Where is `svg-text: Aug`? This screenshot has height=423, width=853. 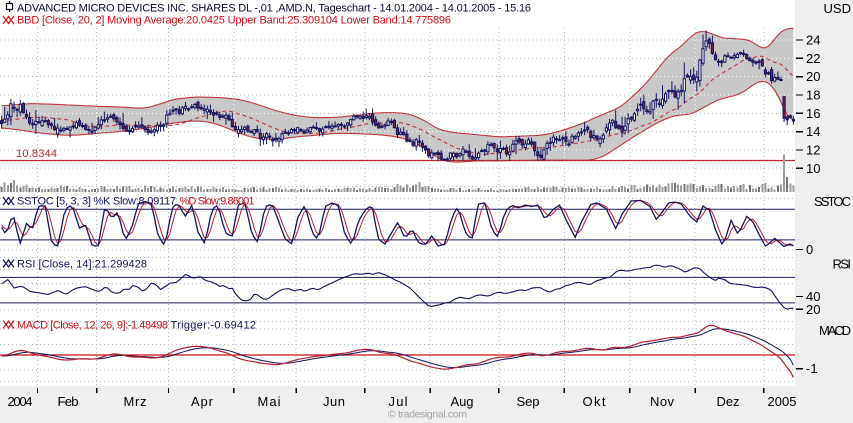 svg-text: Aug is located at coordinates (462, 401).